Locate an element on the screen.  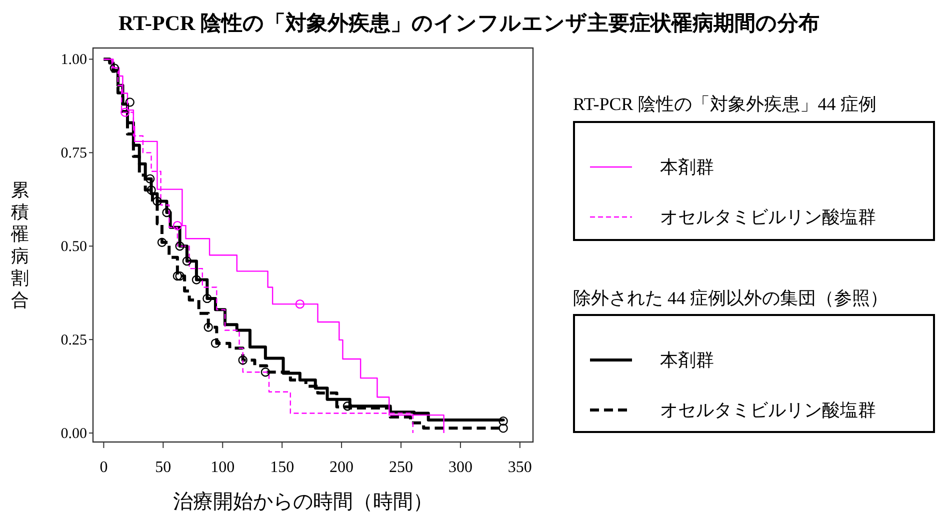
text: RT-PCR 陰性の「対象外疾患」44 症例 is located at coordinates (724, 104).